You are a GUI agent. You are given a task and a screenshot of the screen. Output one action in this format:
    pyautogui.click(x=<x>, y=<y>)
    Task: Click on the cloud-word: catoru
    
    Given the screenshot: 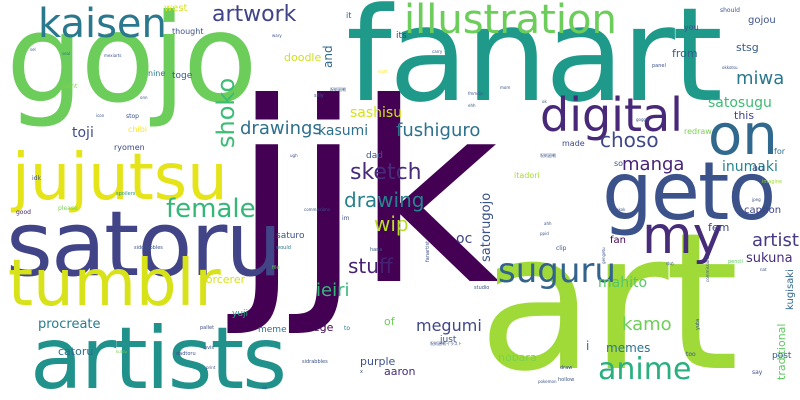 What is the action you would take?
    pyautogui.click(x=76, y=351)
    